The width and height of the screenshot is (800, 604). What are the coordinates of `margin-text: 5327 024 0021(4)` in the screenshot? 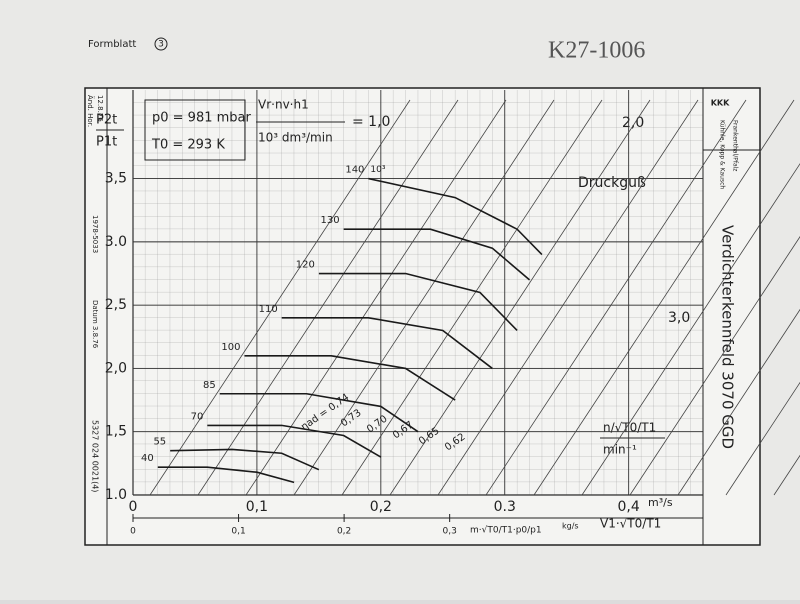 It's located at (95, 456).